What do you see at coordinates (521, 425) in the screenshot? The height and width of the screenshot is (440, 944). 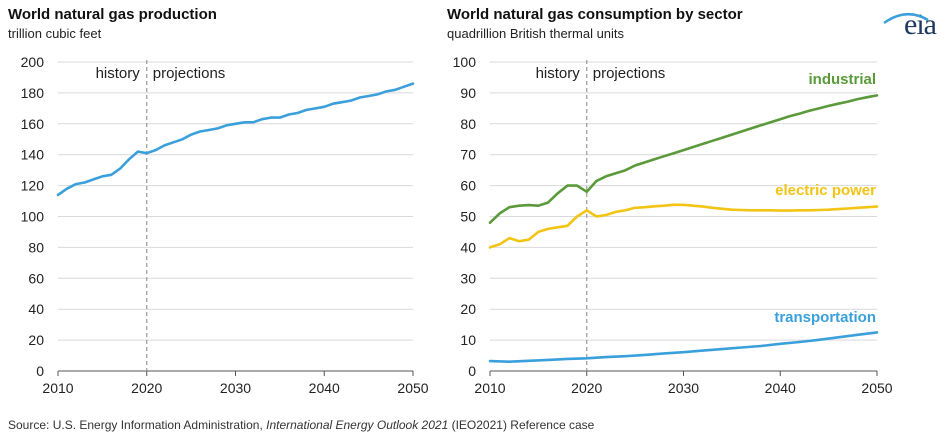 I see `source-suffix: (IEO2021) Reference case` at bounding box center [521, 425].